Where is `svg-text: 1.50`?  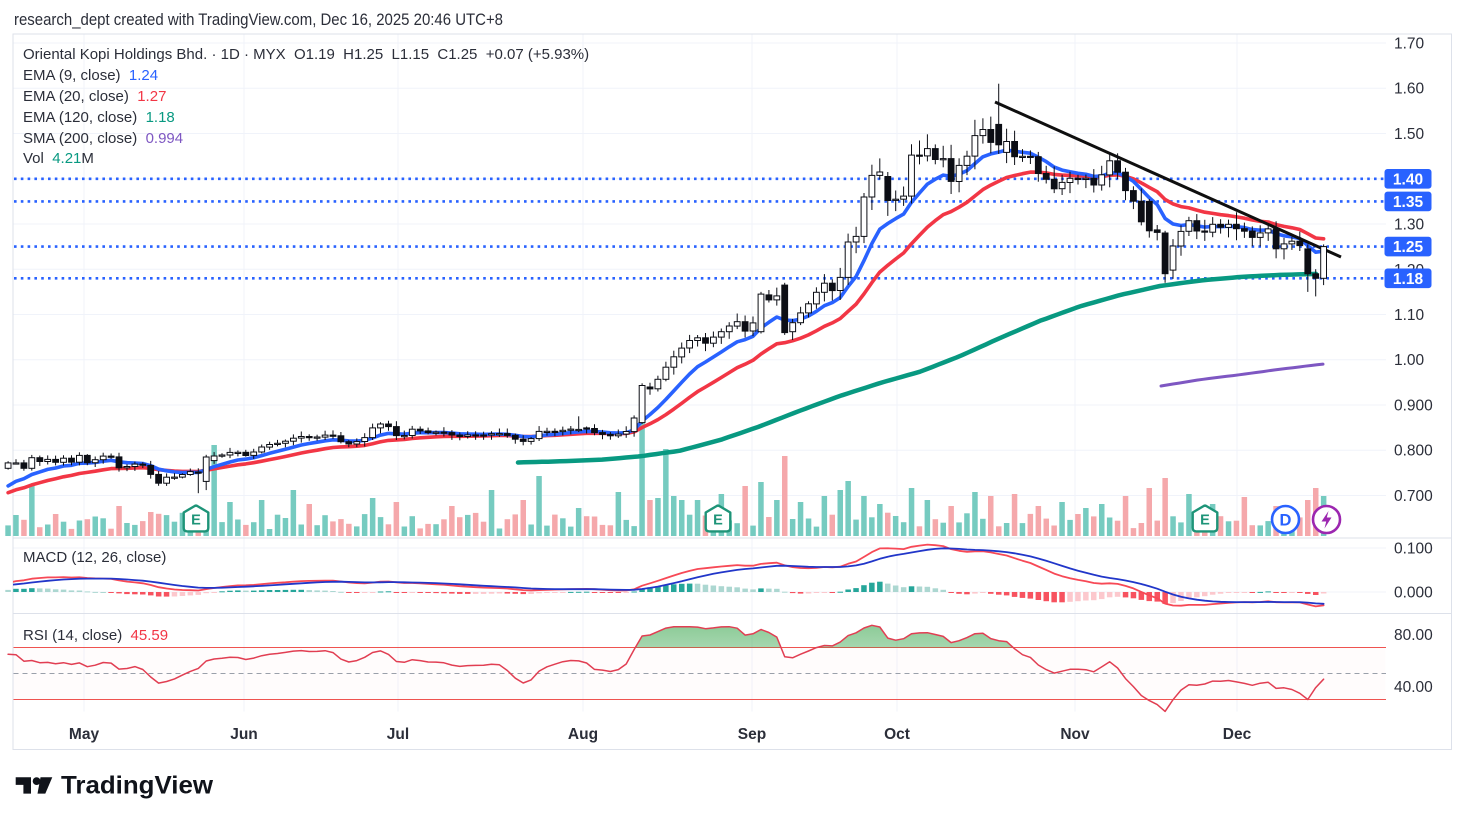
svg-text: 1.50 is located at coordinates (1409, 134).